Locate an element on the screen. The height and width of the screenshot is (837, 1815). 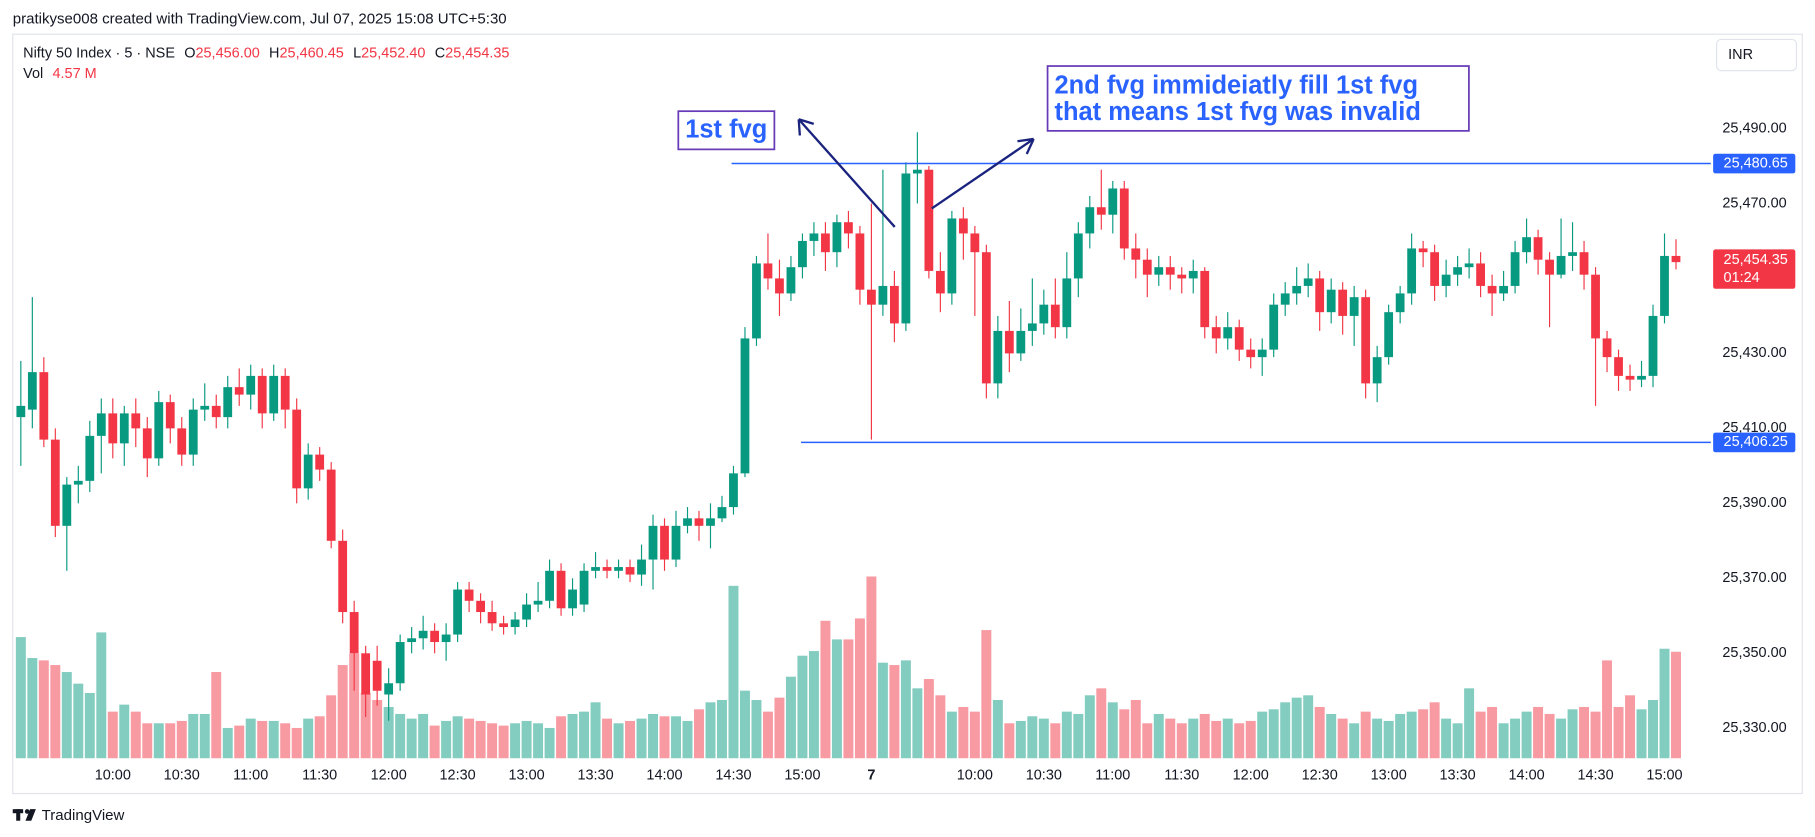
y-tick-label: 25,430.00 is located at coordinates (1754, 353).